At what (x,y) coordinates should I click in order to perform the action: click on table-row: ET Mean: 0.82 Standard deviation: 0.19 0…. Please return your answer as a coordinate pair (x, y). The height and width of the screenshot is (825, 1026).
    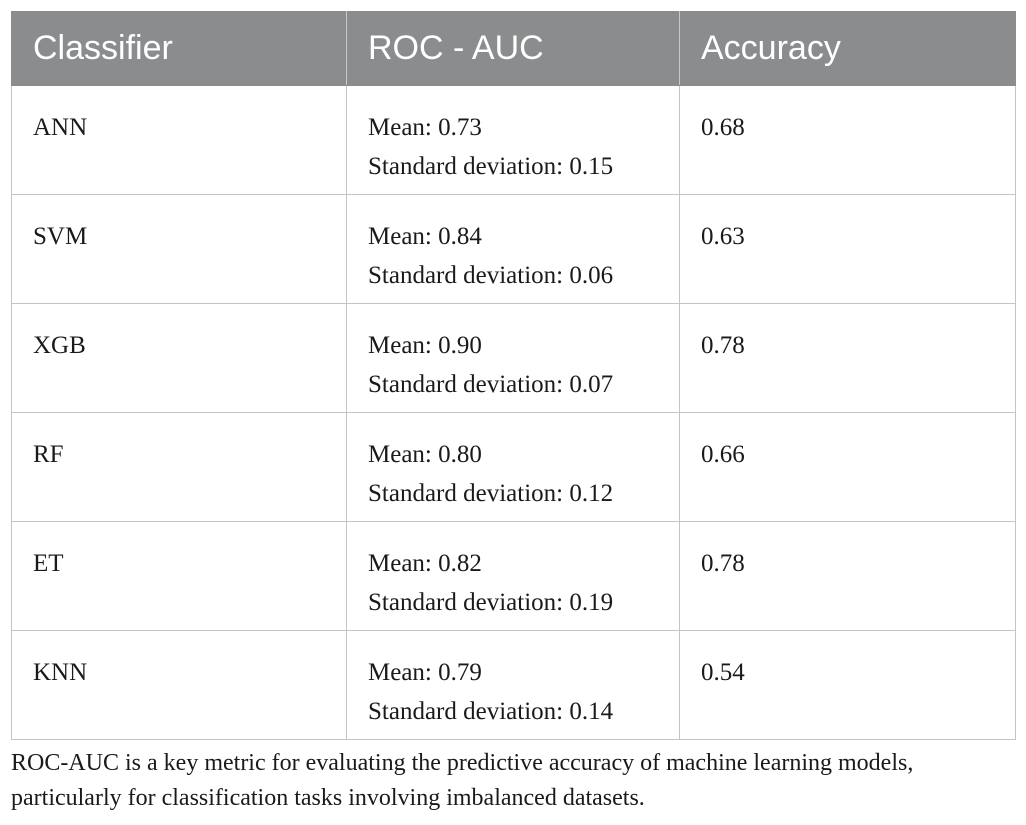
    Looking at the image, I should click on (513, 576).